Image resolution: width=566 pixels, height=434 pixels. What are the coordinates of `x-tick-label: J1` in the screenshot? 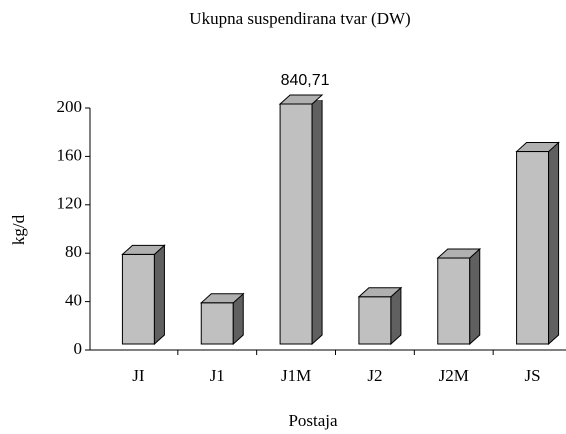 It's located at (217, 375).